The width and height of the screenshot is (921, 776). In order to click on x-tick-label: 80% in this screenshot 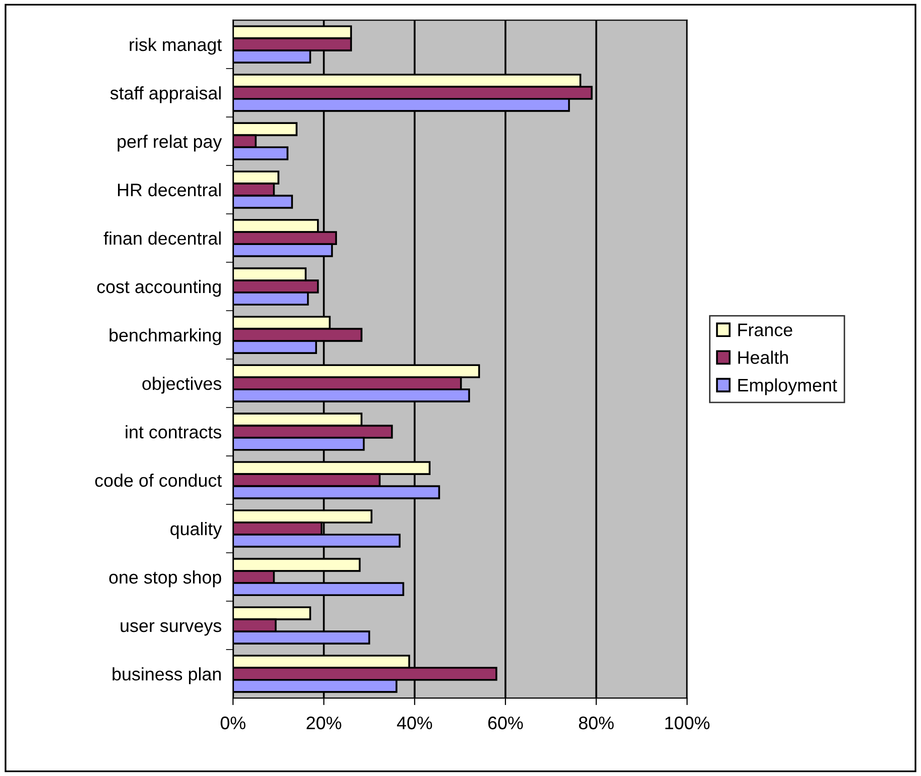, I will do `click(596, 723)`.